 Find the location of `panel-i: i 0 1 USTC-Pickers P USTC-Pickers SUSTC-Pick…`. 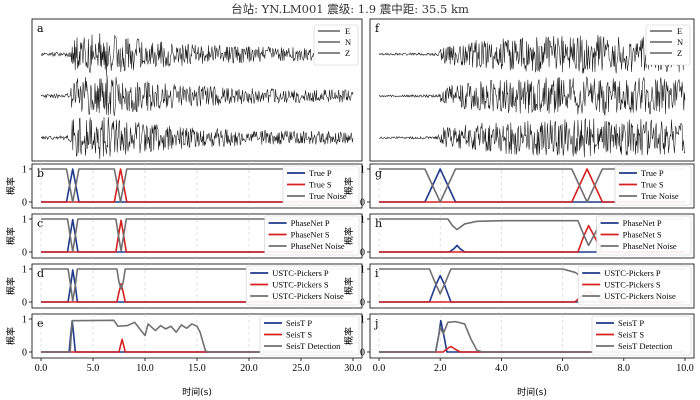

panel-i: i 0 1 USTC-Pickers P USTC-Pickers SUSTC-Pick… is located at coordinates (527, 286).